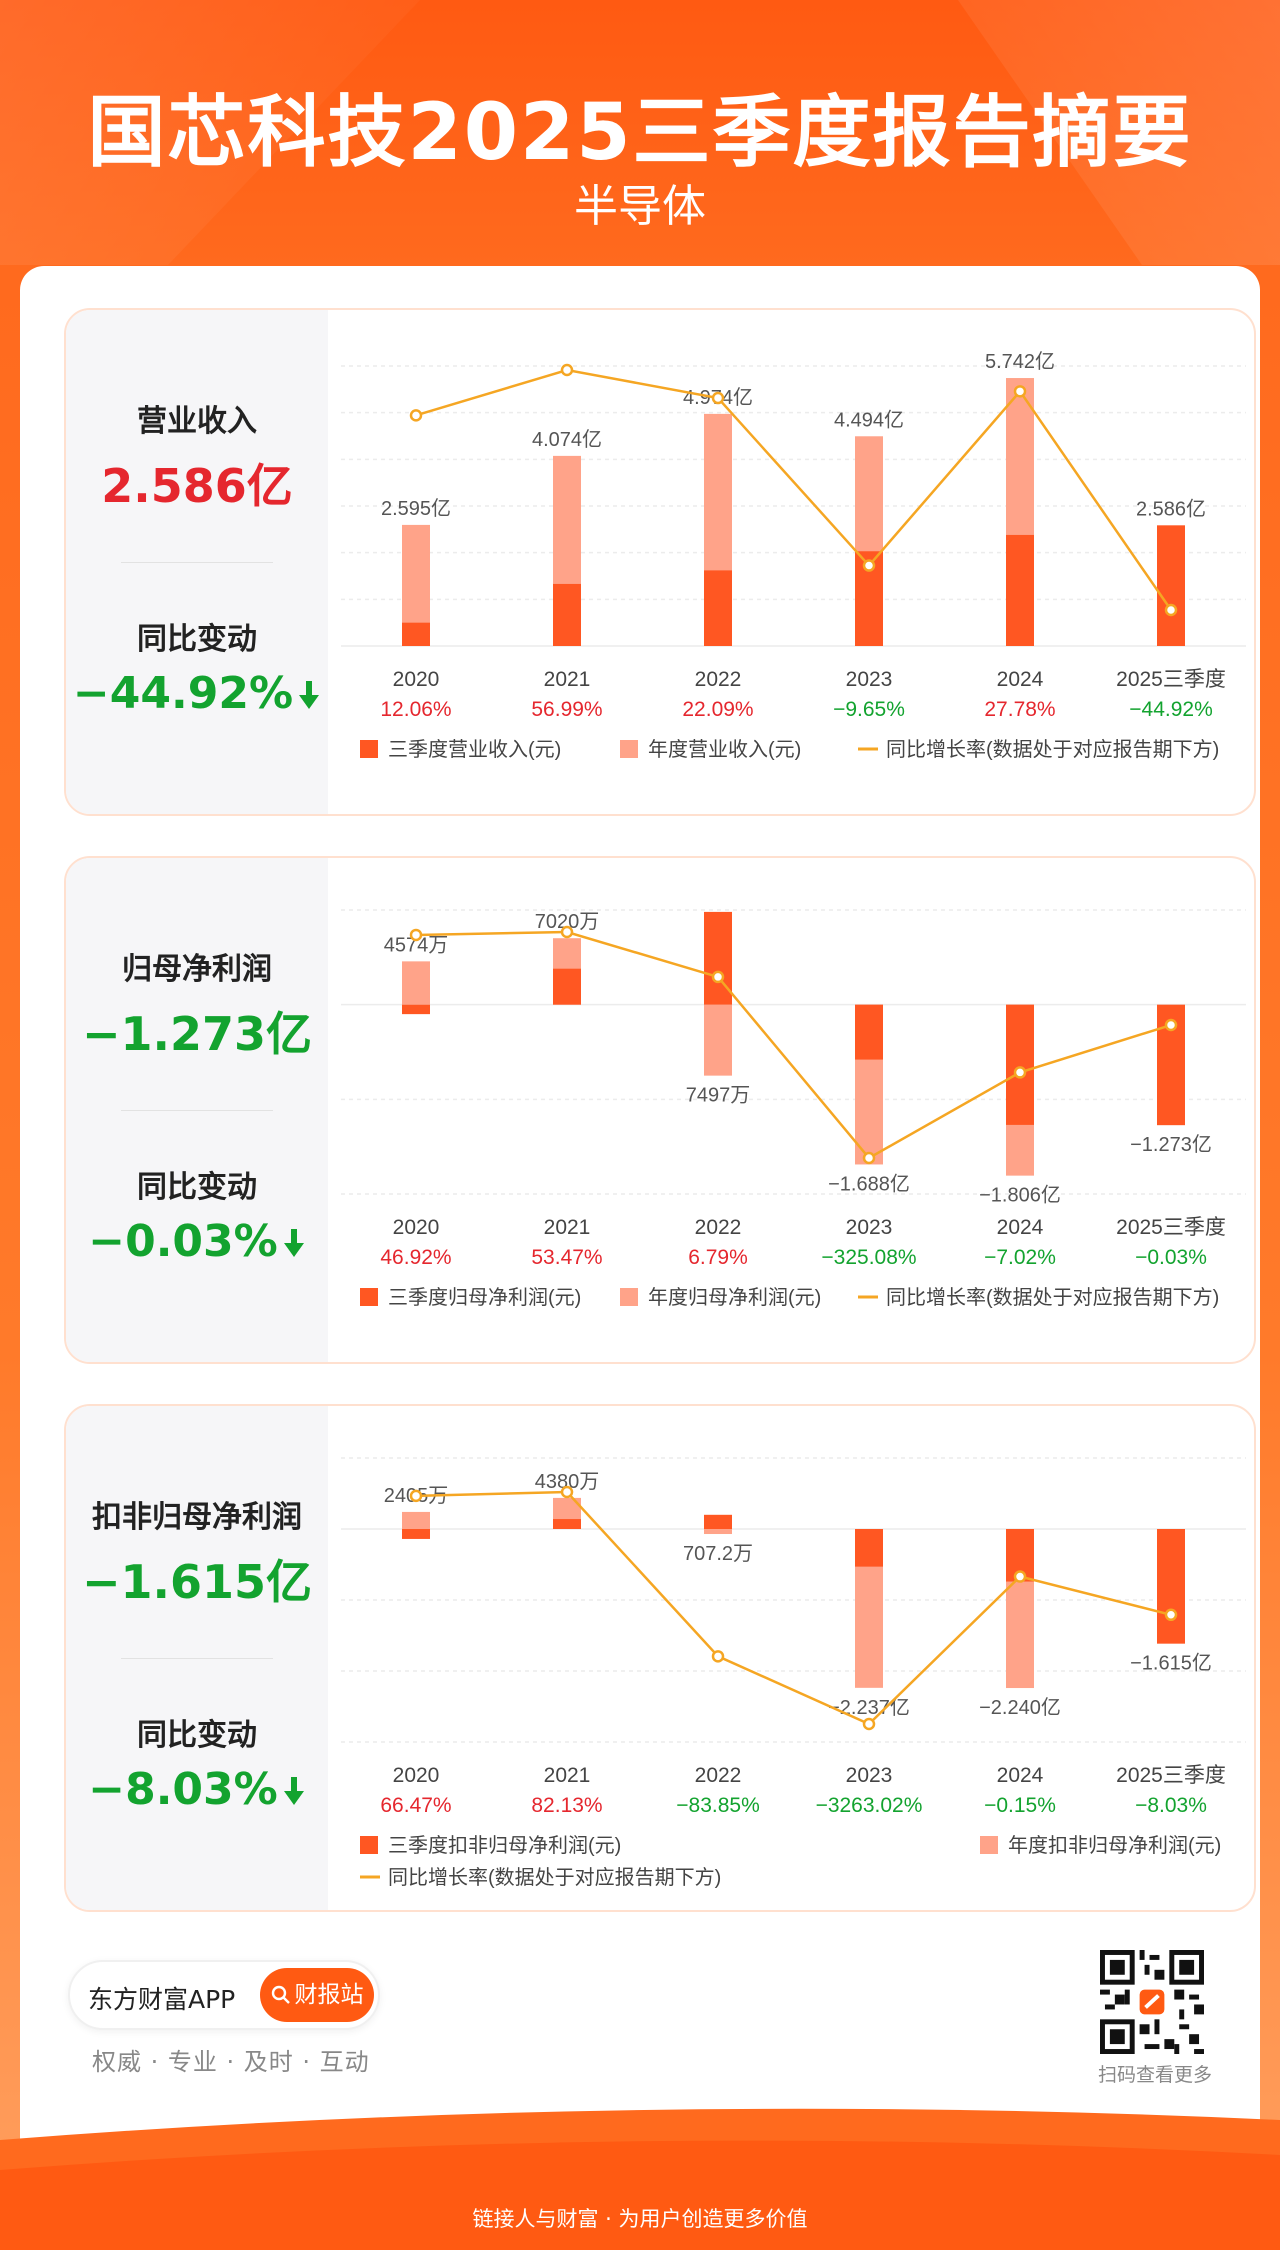 Image resolution: width=1280 pixels, height=2250 pixels. Describe the element at coordinates (415, 1805) in the screenshot. I see `growth-label: 66.47%` at that location.